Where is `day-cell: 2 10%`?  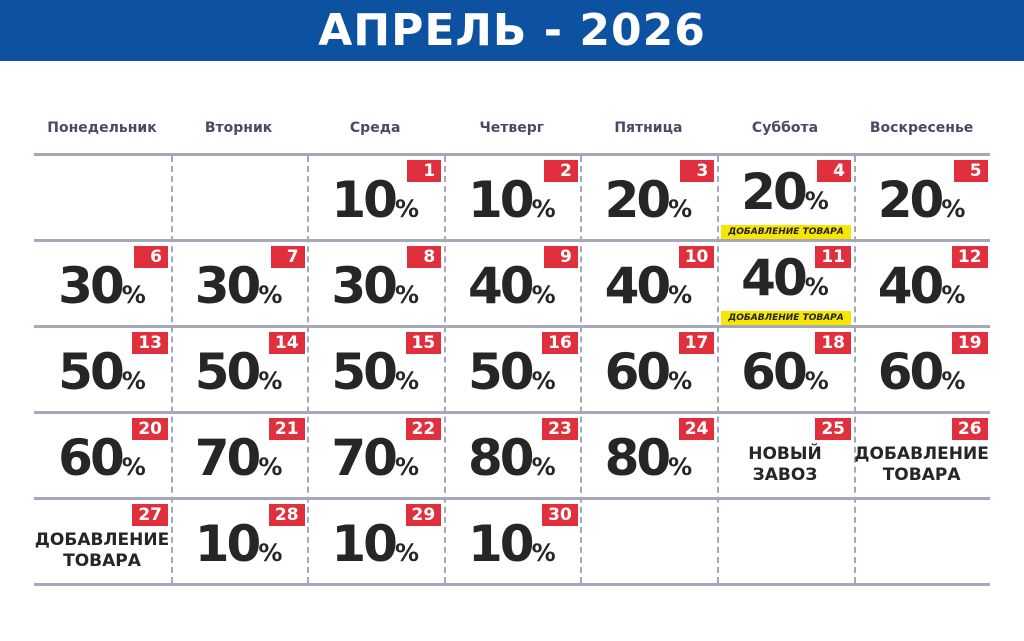
day-cell: 2 10% is located at coordinates (512, 198).